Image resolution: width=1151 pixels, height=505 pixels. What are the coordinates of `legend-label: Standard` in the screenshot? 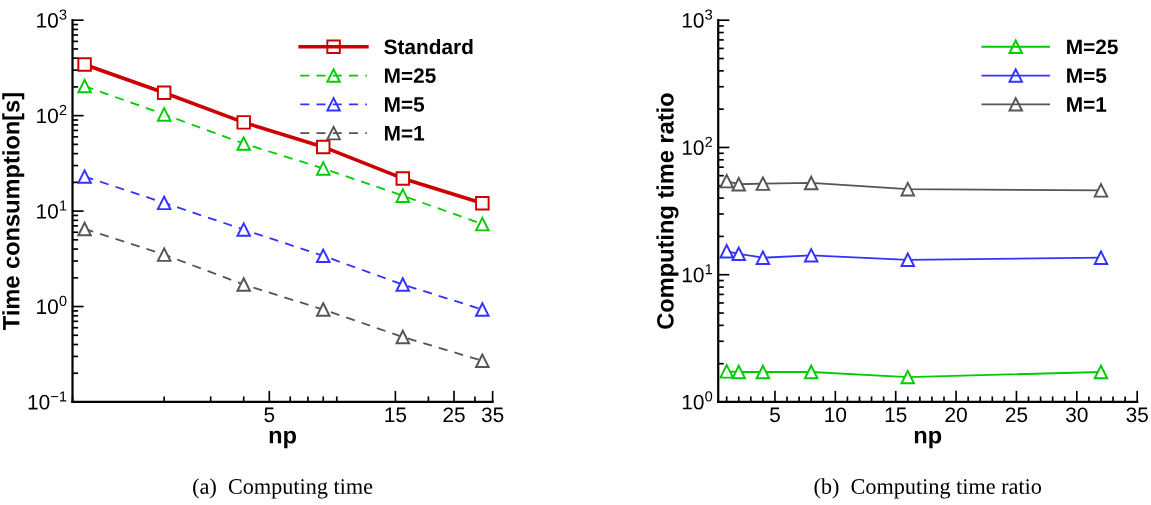 It's located at (428, 46).